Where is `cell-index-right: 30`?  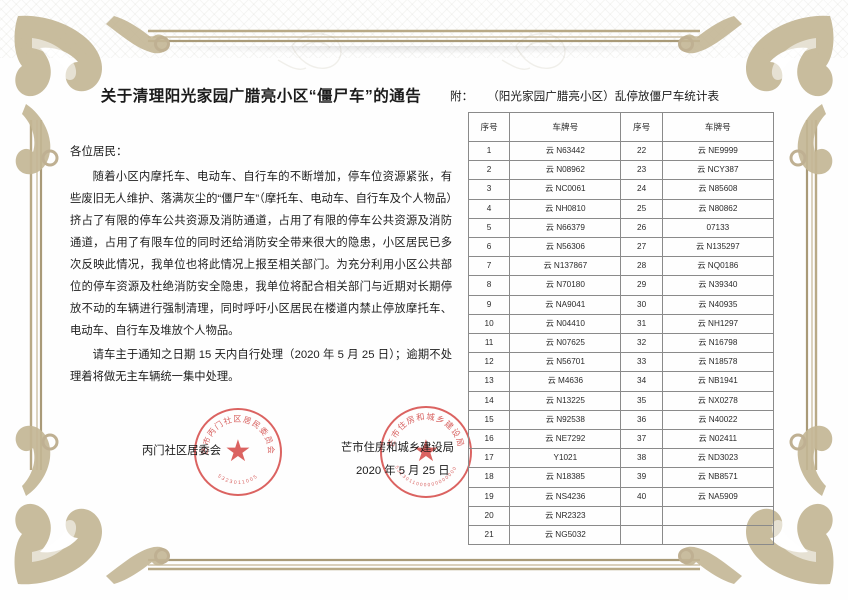
cell-index-right: 30 is located at coordinates (641, 304).